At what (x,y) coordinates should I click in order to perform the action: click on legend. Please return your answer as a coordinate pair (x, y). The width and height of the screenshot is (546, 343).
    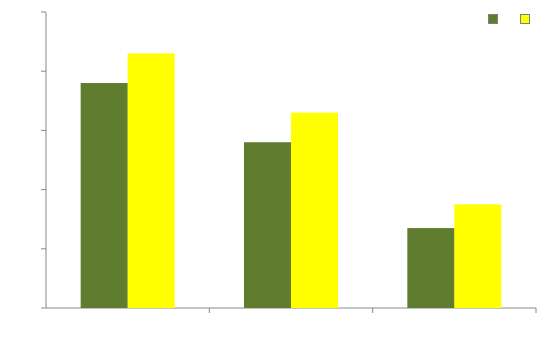
    Looking at the image, I should click on (511, 19).